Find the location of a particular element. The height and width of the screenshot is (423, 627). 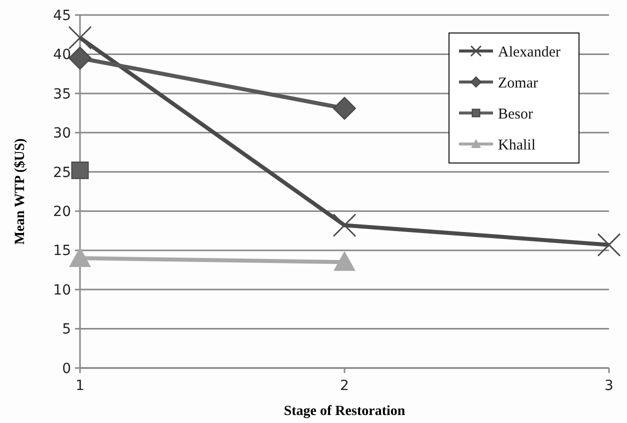

x-tick-label: 1 is located at coordinates (80, 386).